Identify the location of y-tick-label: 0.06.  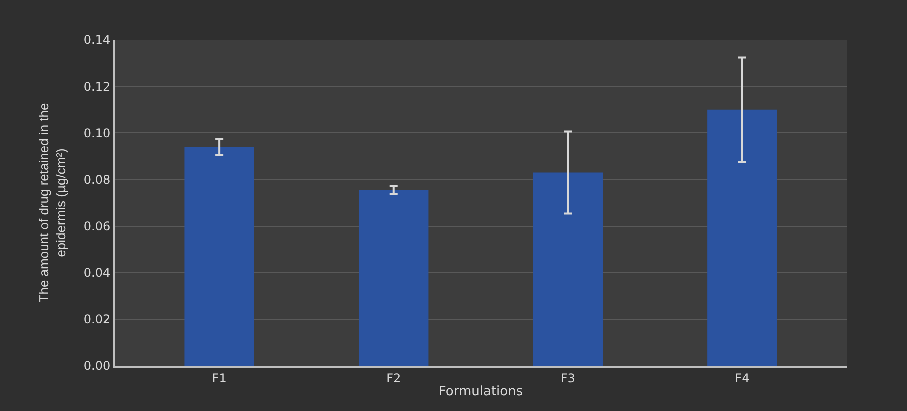
(97, 226).